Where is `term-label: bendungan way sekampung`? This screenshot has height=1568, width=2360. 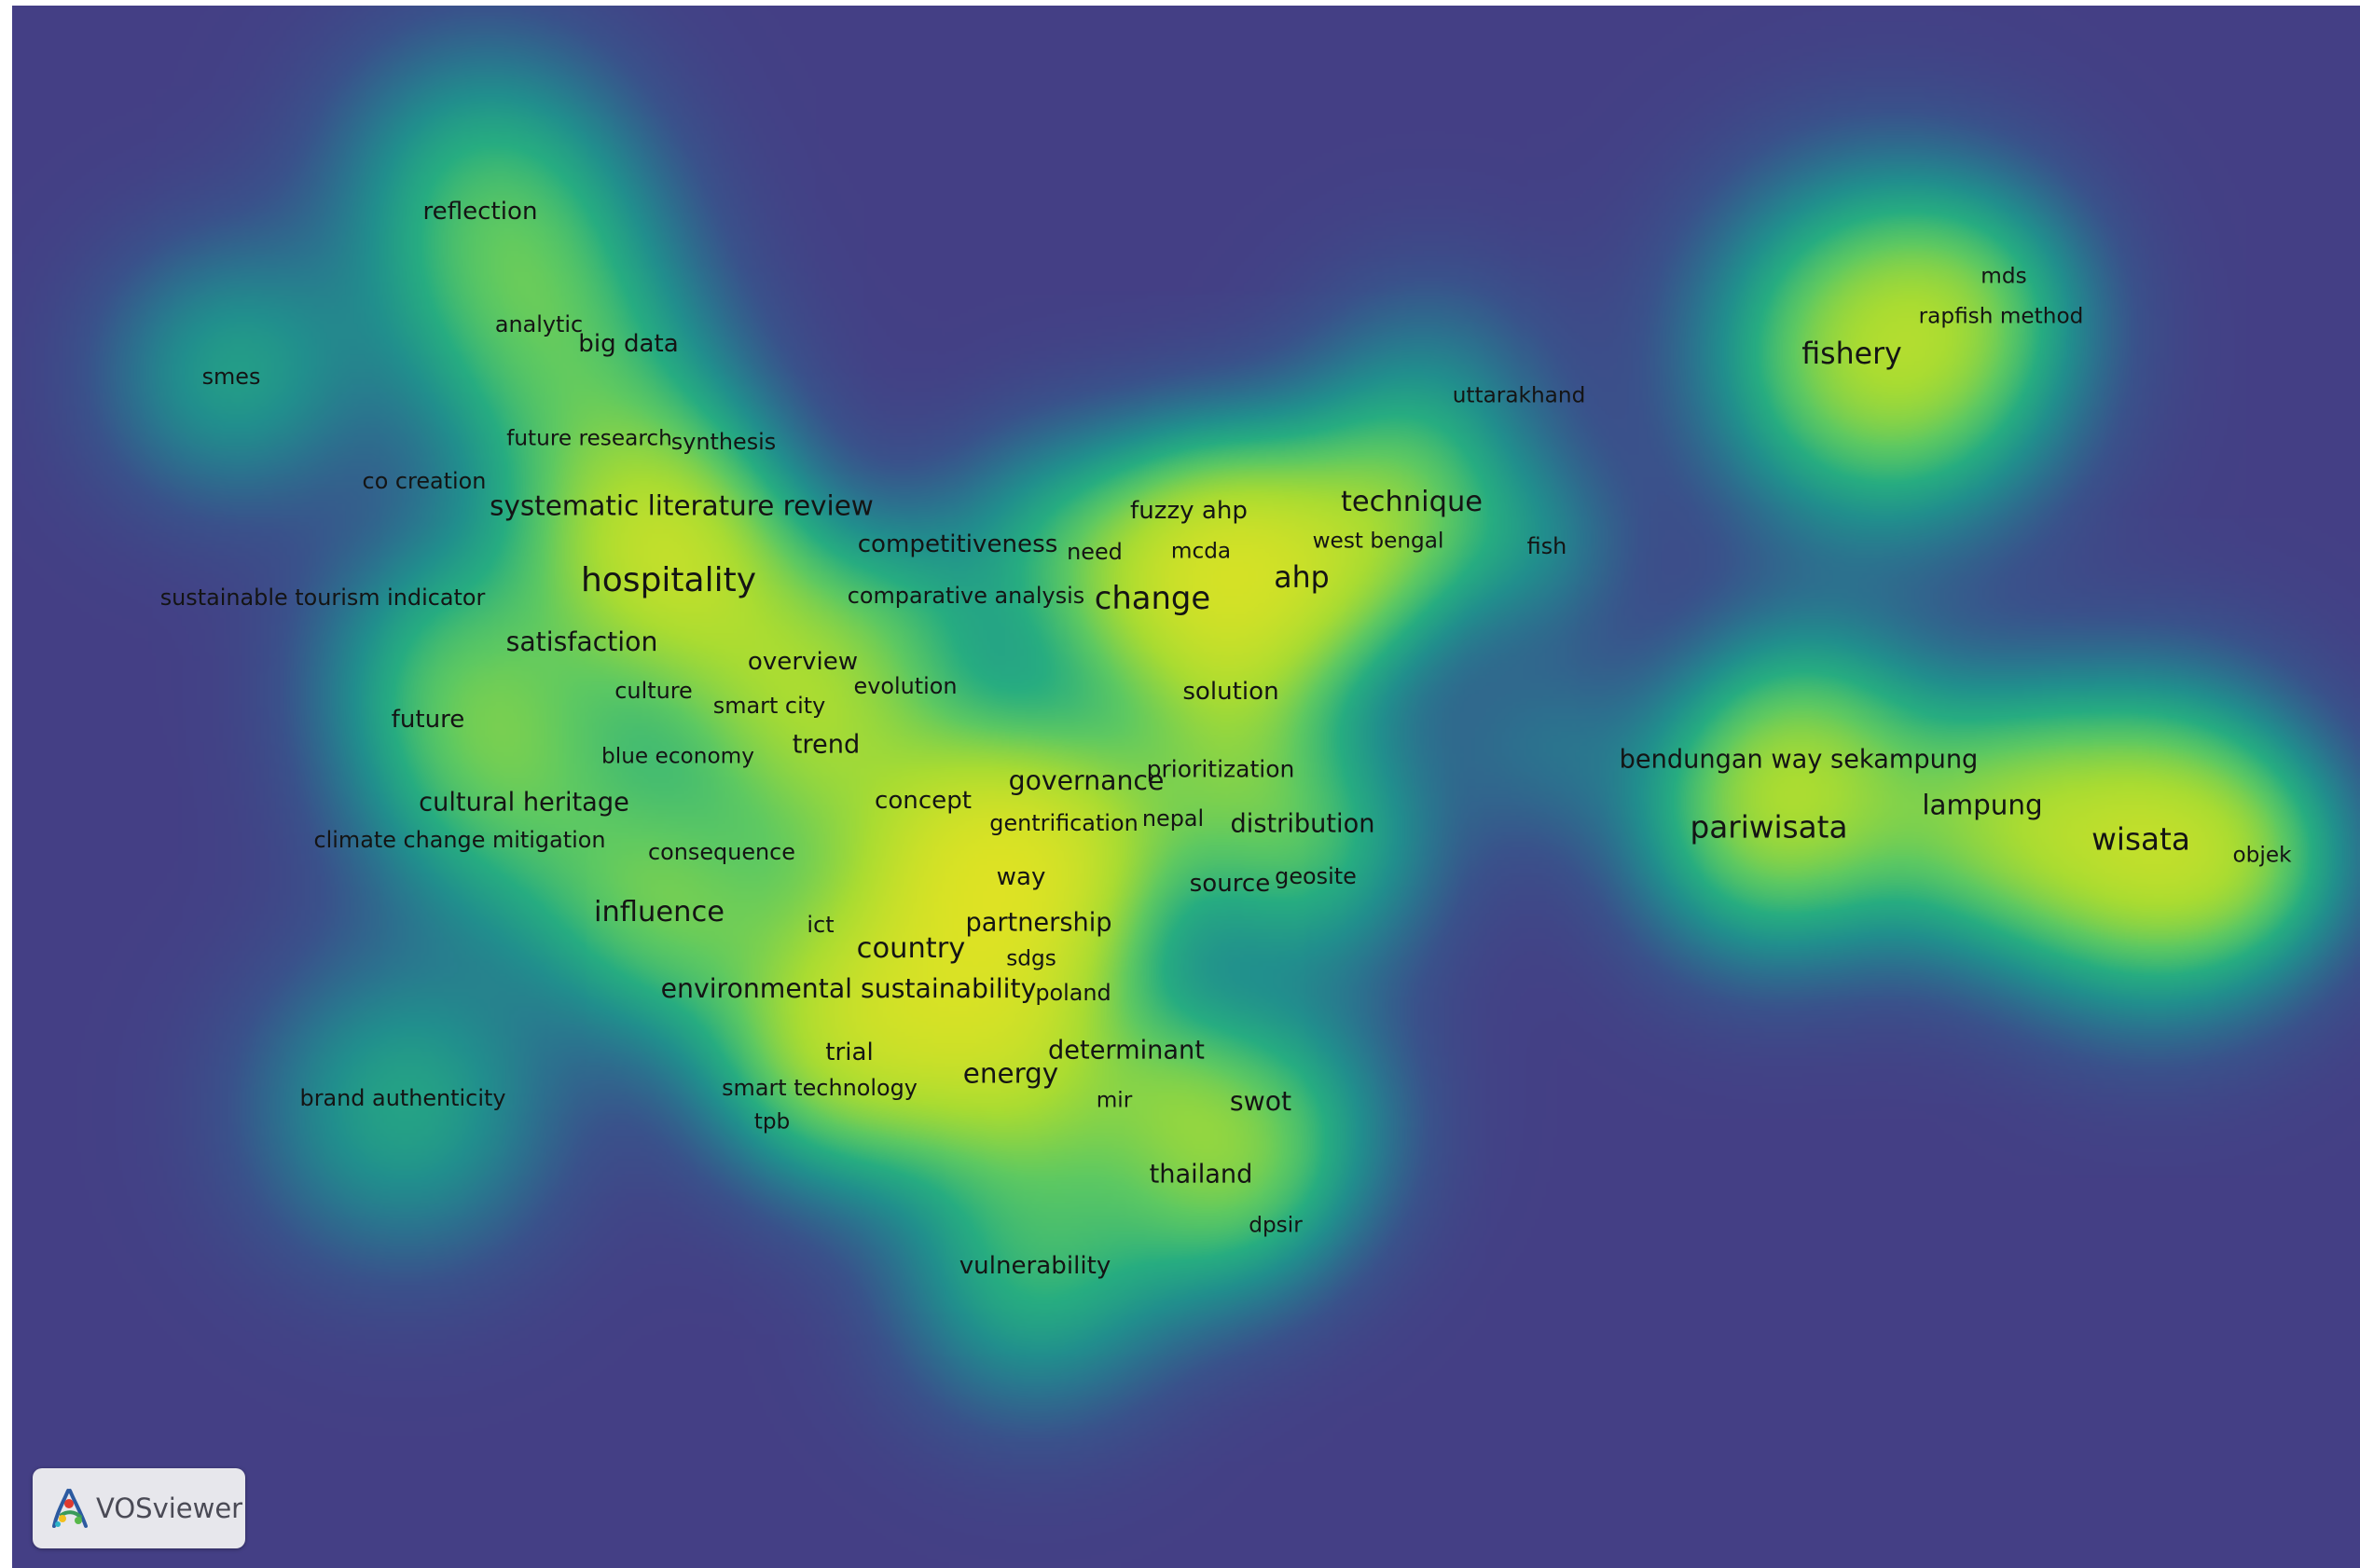
term-label: bendungan way sekampung is located at coordinates (1799, 760).